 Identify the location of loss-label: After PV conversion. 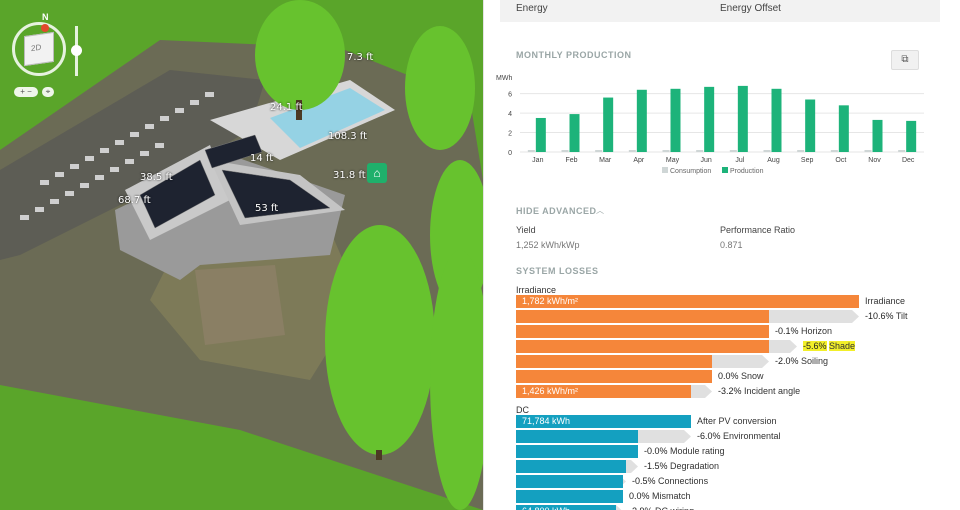
(737, 421).